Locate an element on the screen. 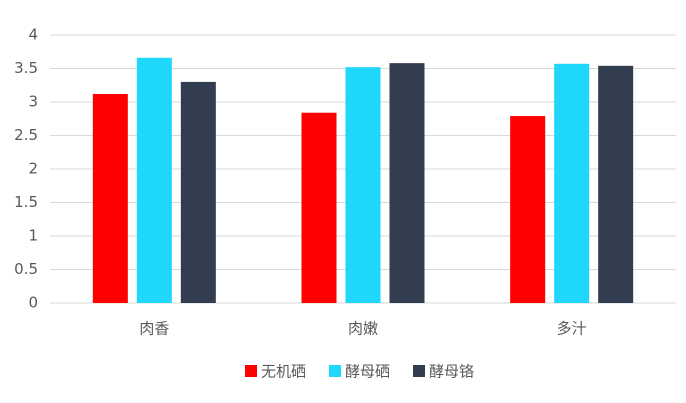  x-tick-label: 肉嫩 is located at coordinates (363, 329).